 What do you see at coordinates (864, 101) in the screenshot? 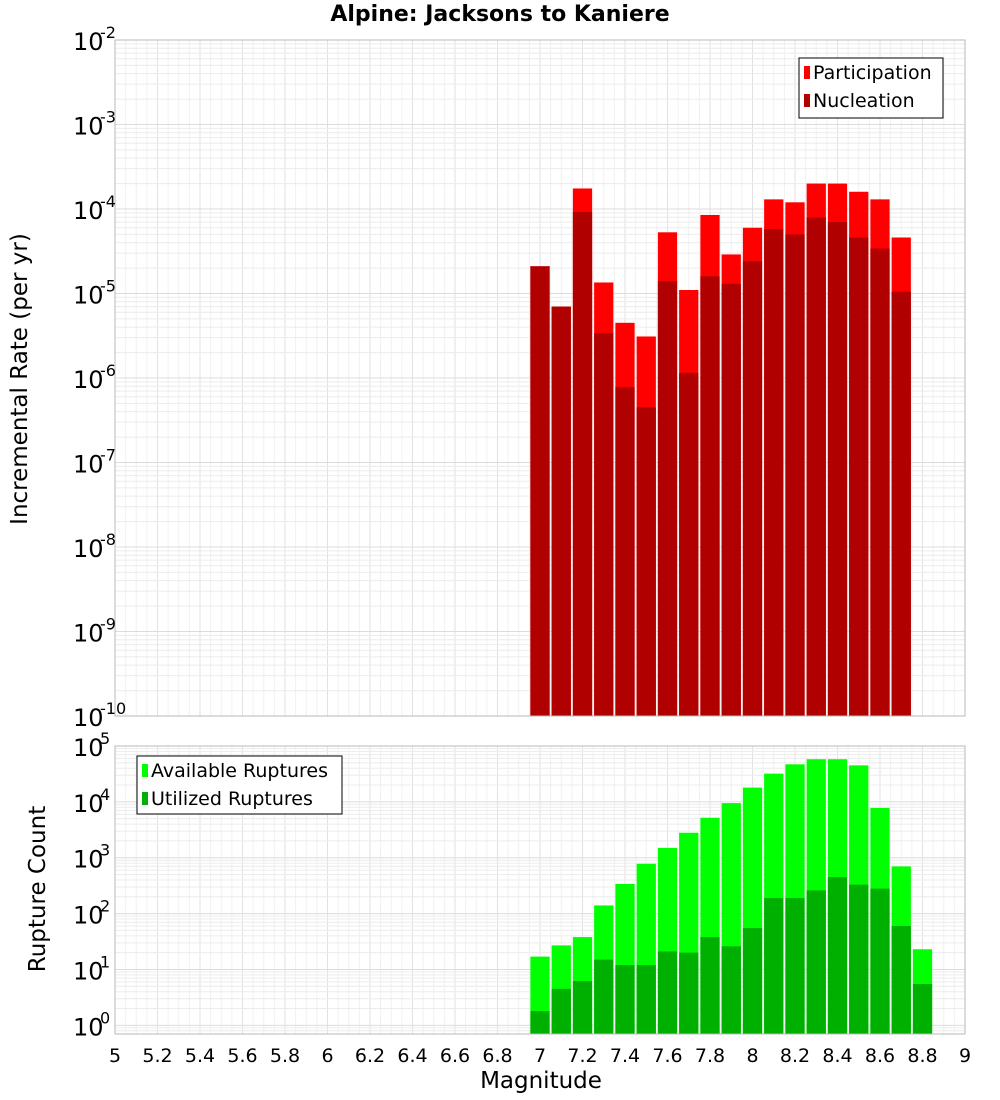
I see `legend-label: Nucleation` at bounding box center [864, 101].